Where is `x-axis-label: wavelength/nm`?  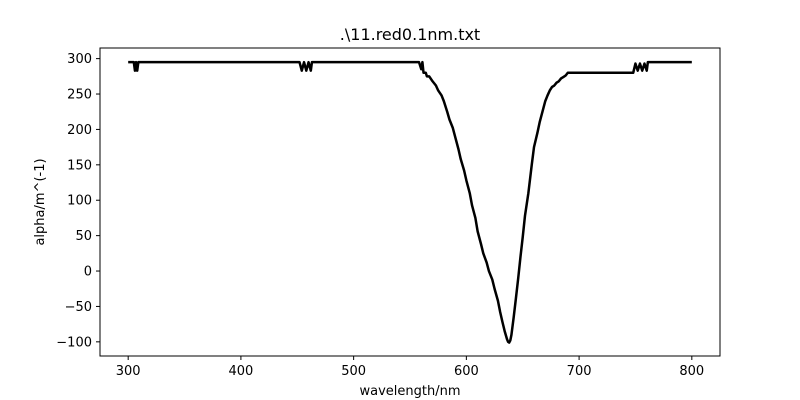
x-axis-label: wavelength/nm is located at coordinates (409, 391).